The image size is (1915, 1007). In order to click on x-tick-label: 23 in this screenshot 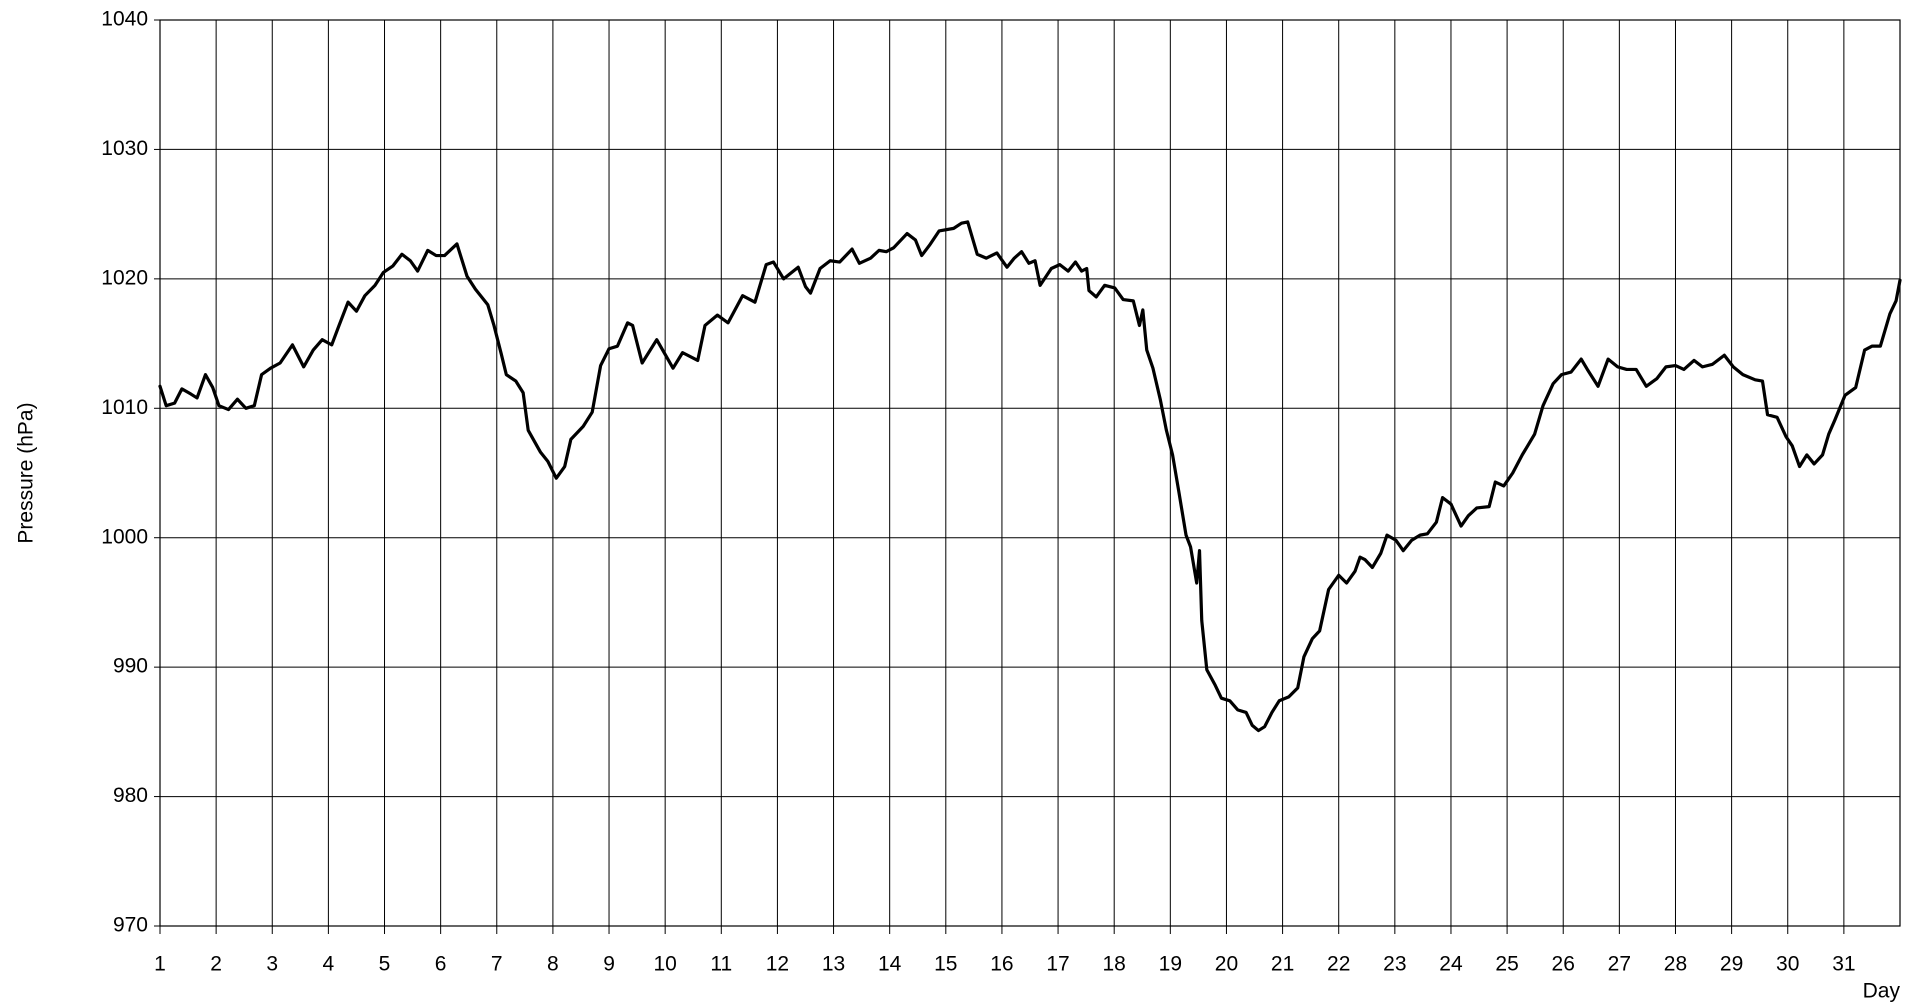, I will do `click(1394, 964)`.